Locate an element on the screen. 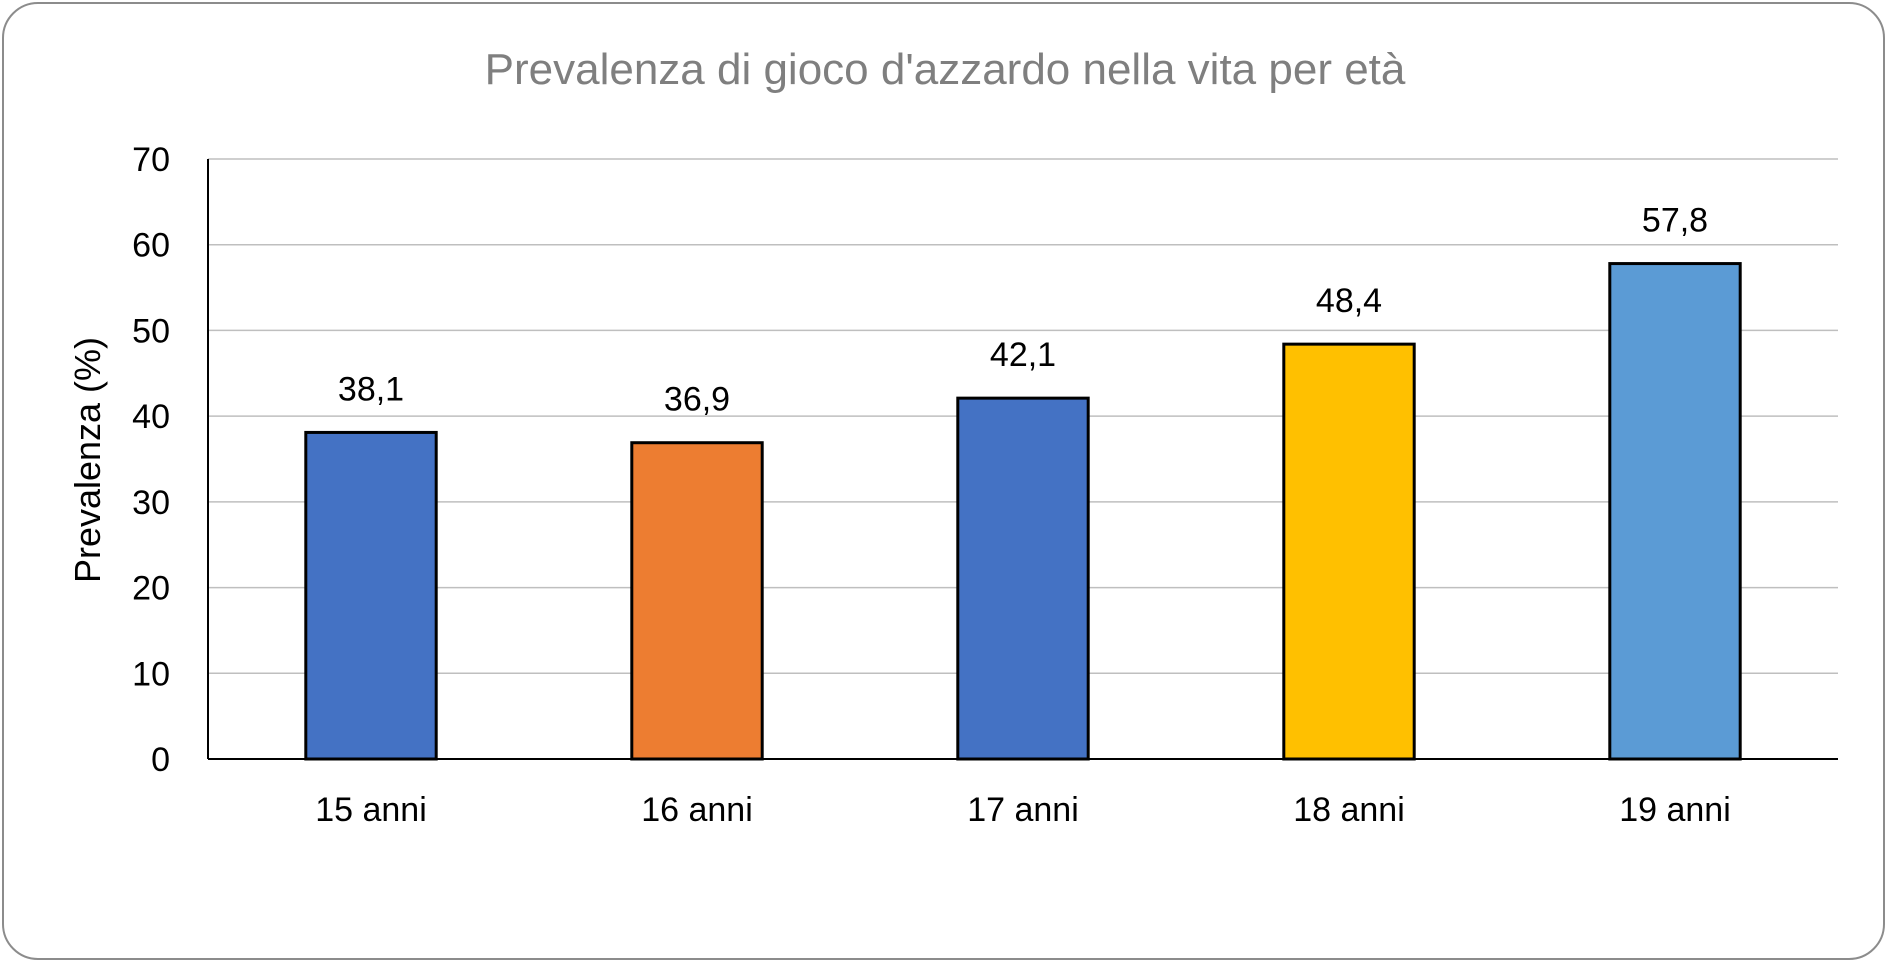 Image resolution: width=1889 pixels, height=964 pixels. data-label: 36,9 is located at coordinates (697, 400).